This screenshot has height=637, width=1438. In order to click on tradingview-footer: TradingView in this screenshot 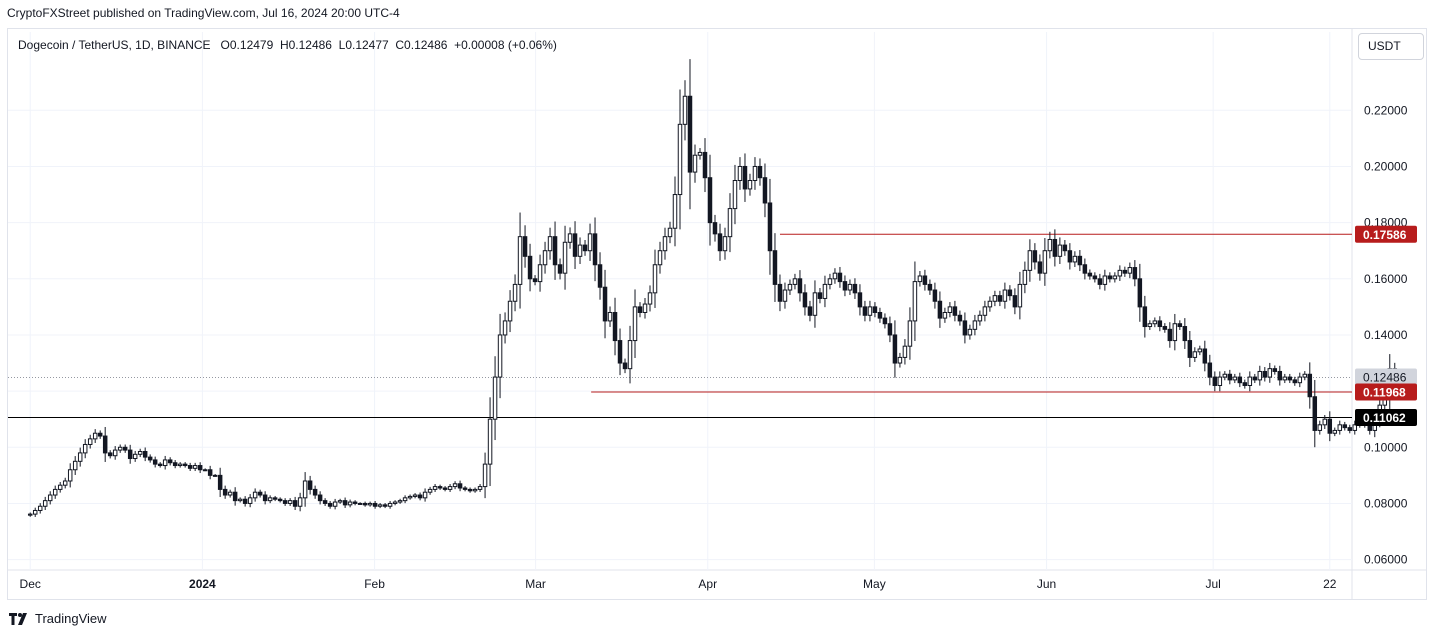, I will do `click(58, 618)`.